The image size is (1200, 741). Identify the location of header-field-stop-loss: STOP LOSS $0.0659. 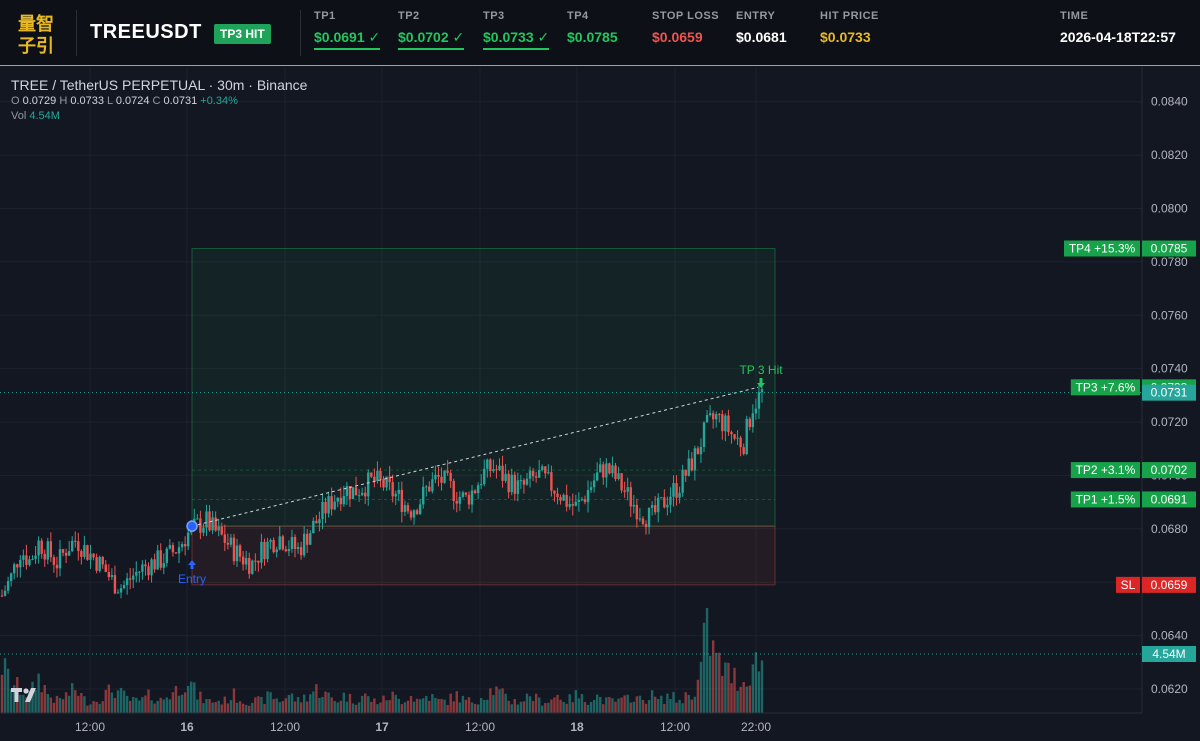
(685, 27).